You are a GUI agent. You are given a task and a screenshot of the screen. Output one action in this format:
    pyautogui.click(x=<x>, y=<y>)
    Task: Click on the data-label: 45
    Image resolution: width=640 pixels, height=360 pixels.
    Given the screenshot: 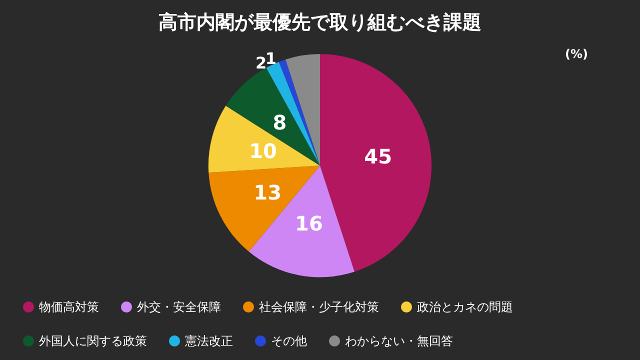 What is the action you would take?
    pyautogui.click(x=378, y=156)
    